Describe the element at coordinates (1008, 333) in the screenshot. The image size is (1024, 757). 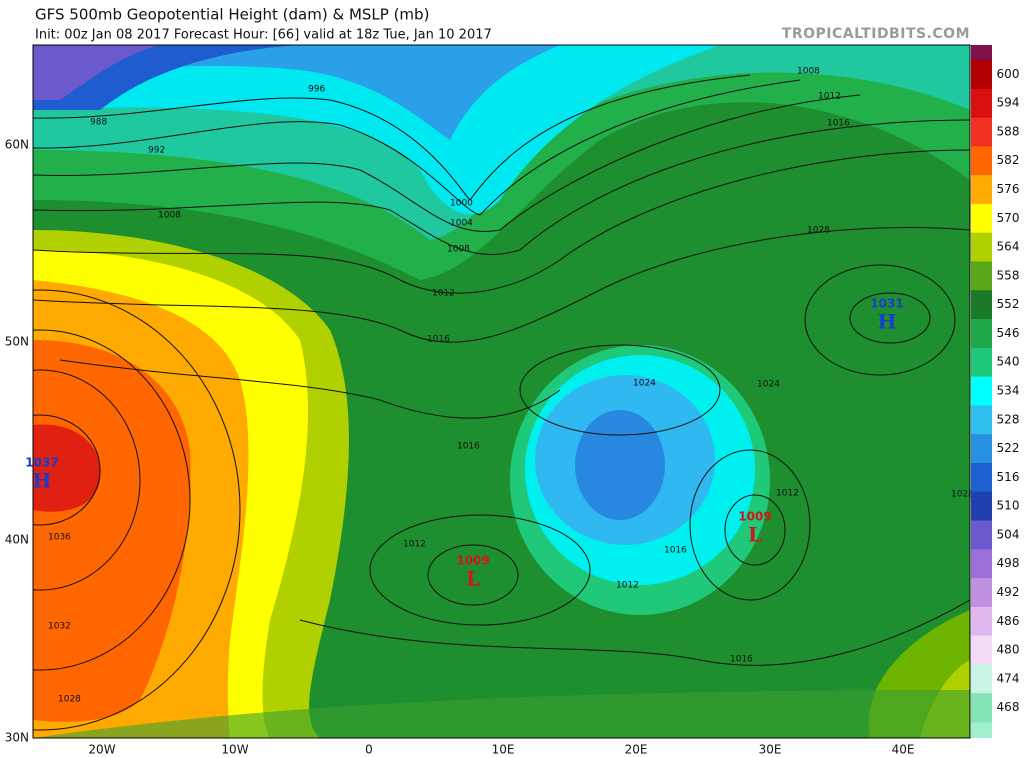
I see `colorbar-label: 546` at that location.